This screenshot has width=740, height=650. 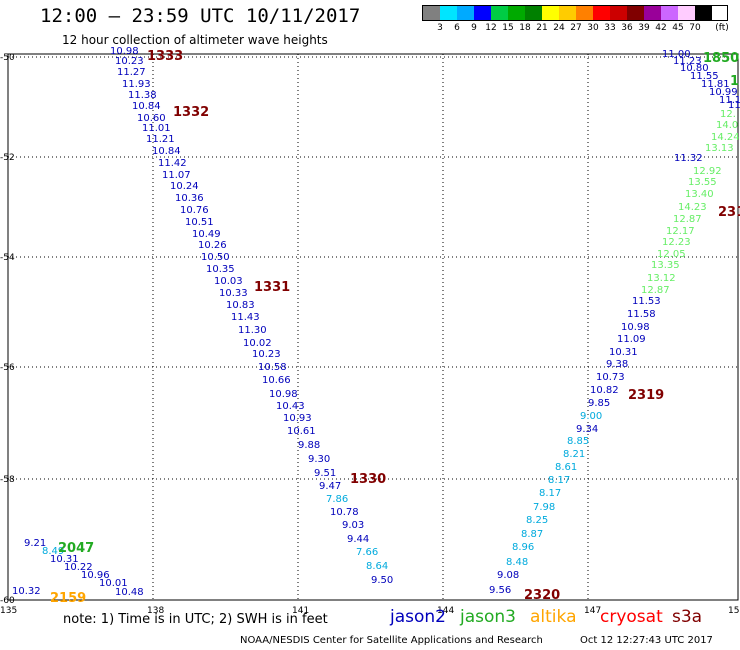 What do you see at coordinates (559, 28) in the screenshot?
I see `color-scale-tick: 24` at bounding box center [559, 28].